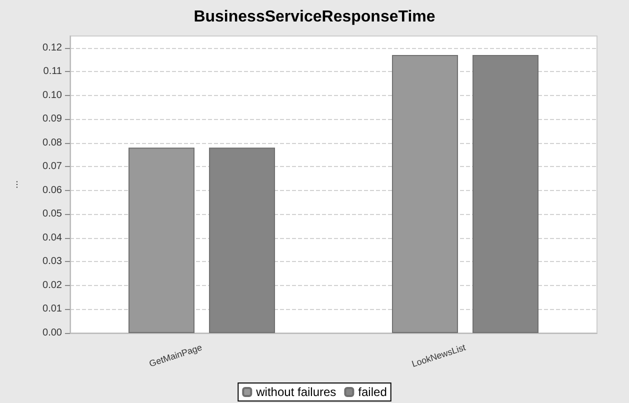  Describe the element at coordinates (52, 190) in the screenshot. I see `y-tick-label: 0.06` at that location.